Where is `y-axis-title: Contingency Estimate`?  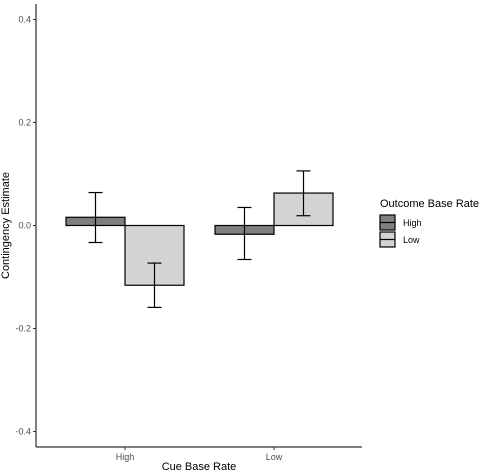 y-axis-title: Contingency Estimate is located at coordinates (6, 225).